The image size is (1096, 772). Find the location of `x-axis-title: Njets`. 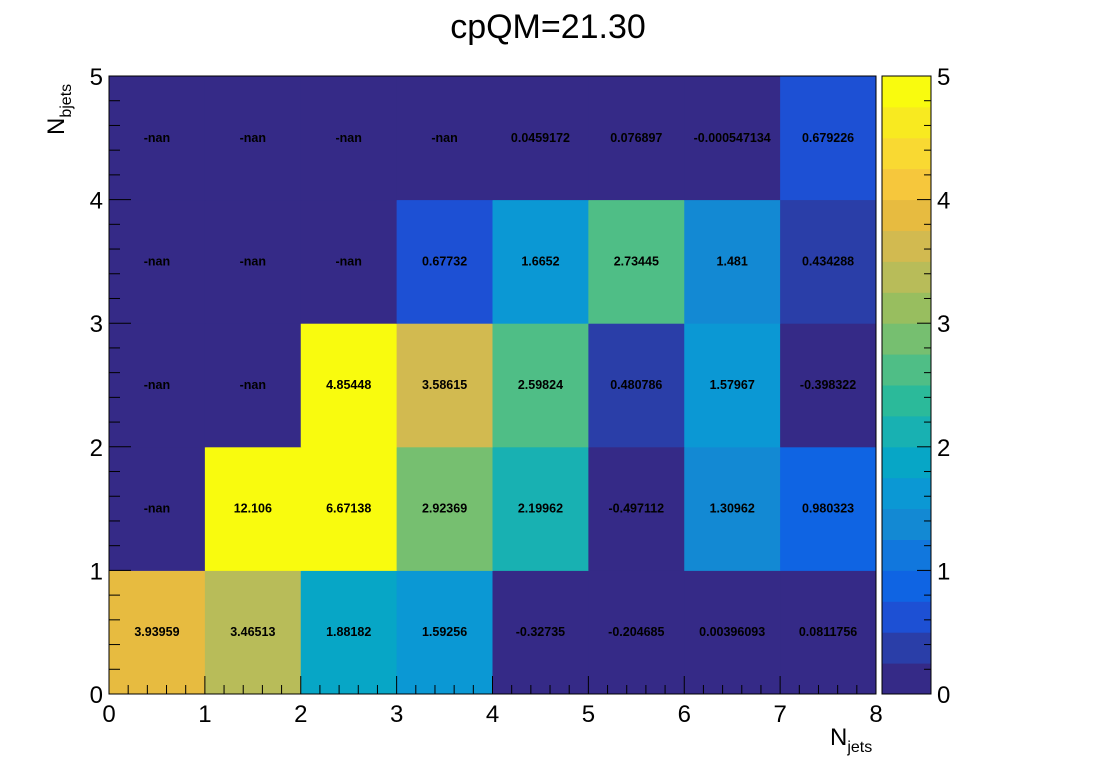

x-axis-title: Njets is located at coordinates (851, 740).